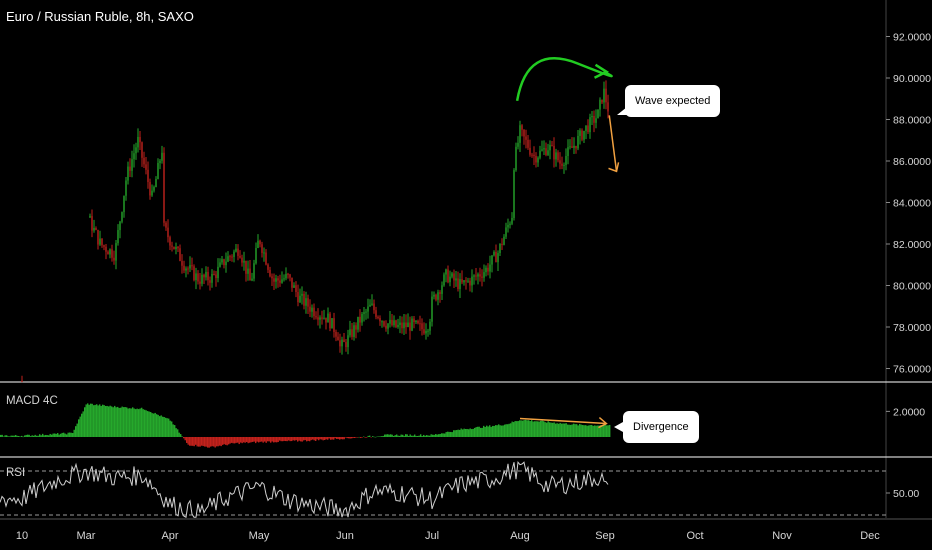 The image size is (932, 550). What do you see at coordinates (614, 167) in the screenshot?
I see `forecast-arrow-head` at bounding box center [614, 167].